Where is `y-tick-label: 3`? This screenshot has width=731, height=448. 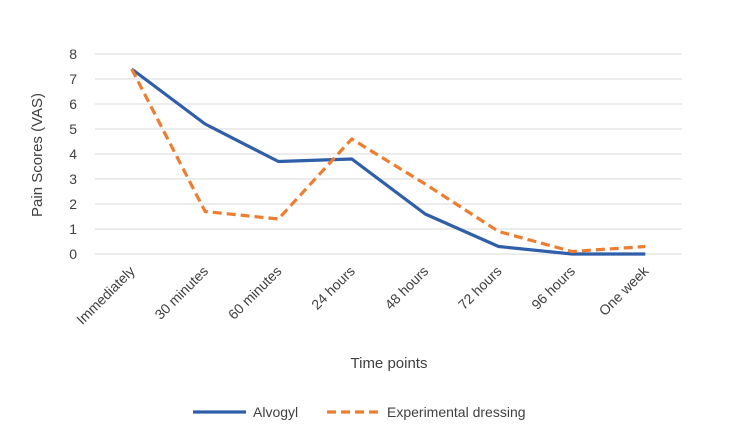 y-tick-label: 3 is located at coordinates (73, 179).